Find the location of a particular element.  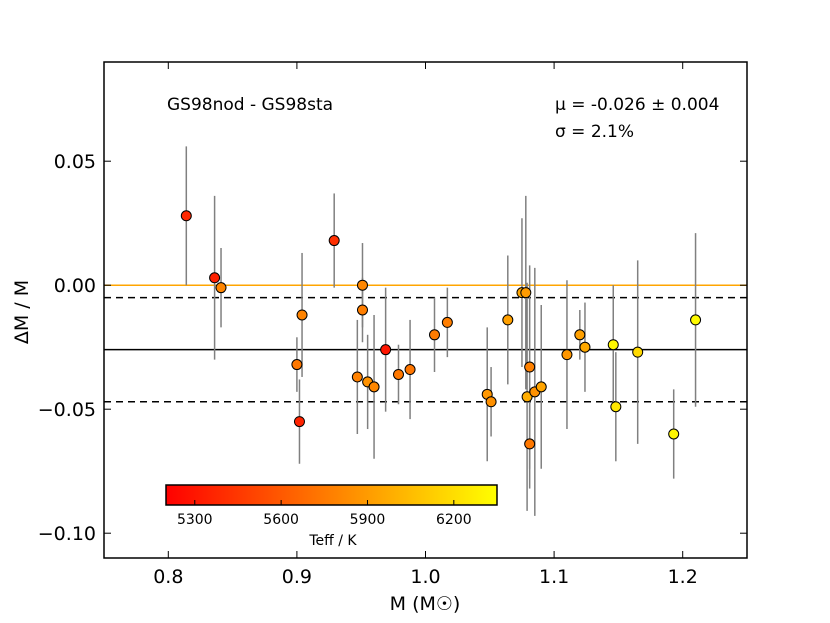

colorbar-label: Teff / K is located at coordinates (332, 541).